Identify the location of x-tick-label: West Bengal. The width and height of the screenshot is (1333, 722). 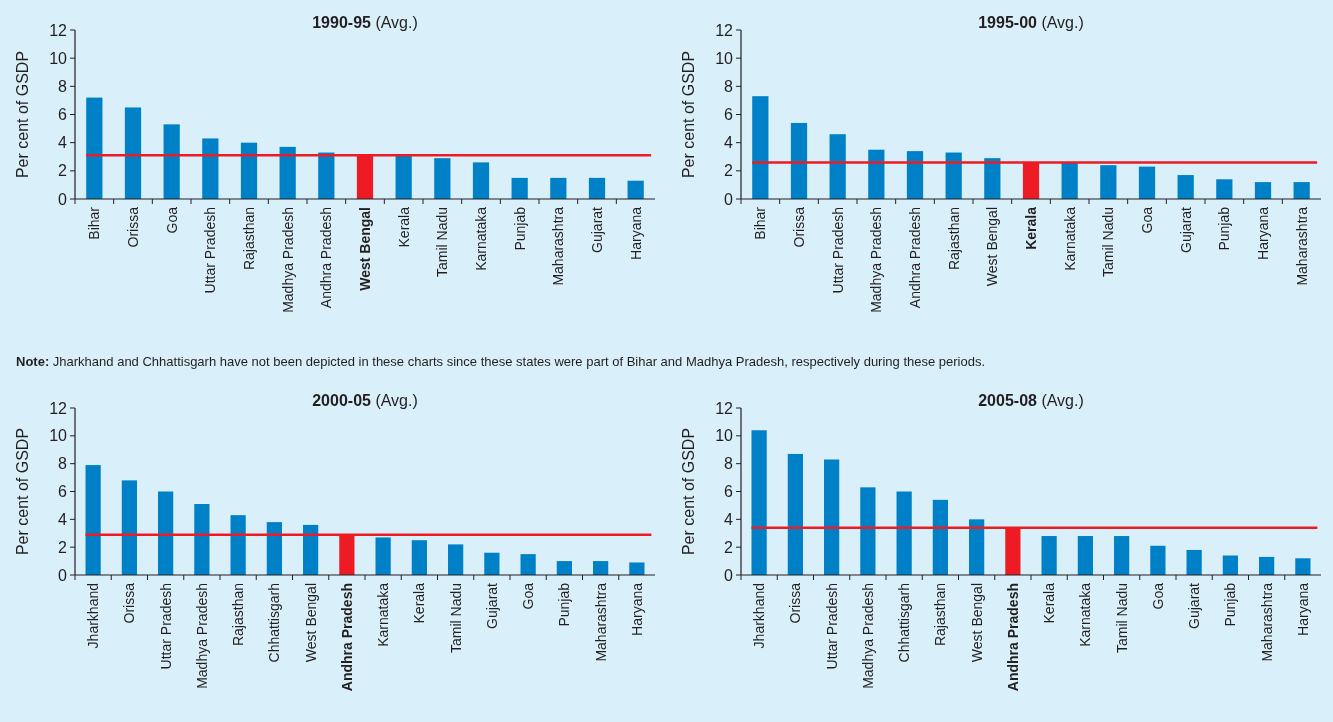
(364, 249).